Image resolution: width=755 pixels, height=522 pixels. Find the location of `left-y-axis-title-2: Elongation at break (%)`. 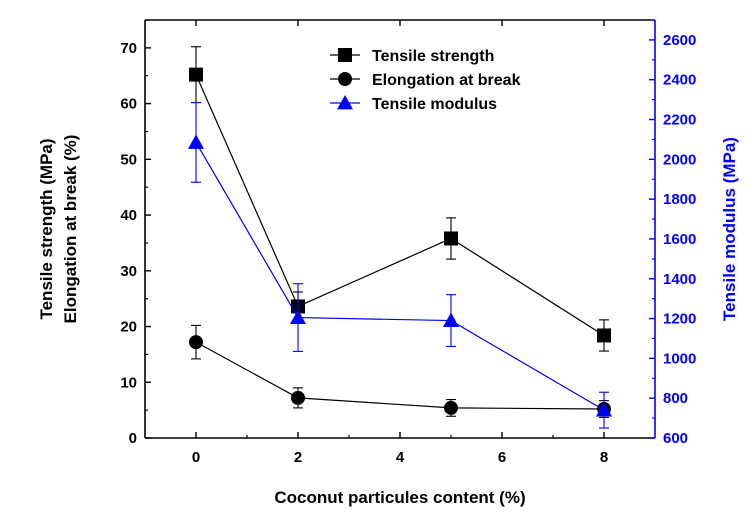

left-y-axis-title-2: Elongation at break (%) is located at coordinates (70, 229).